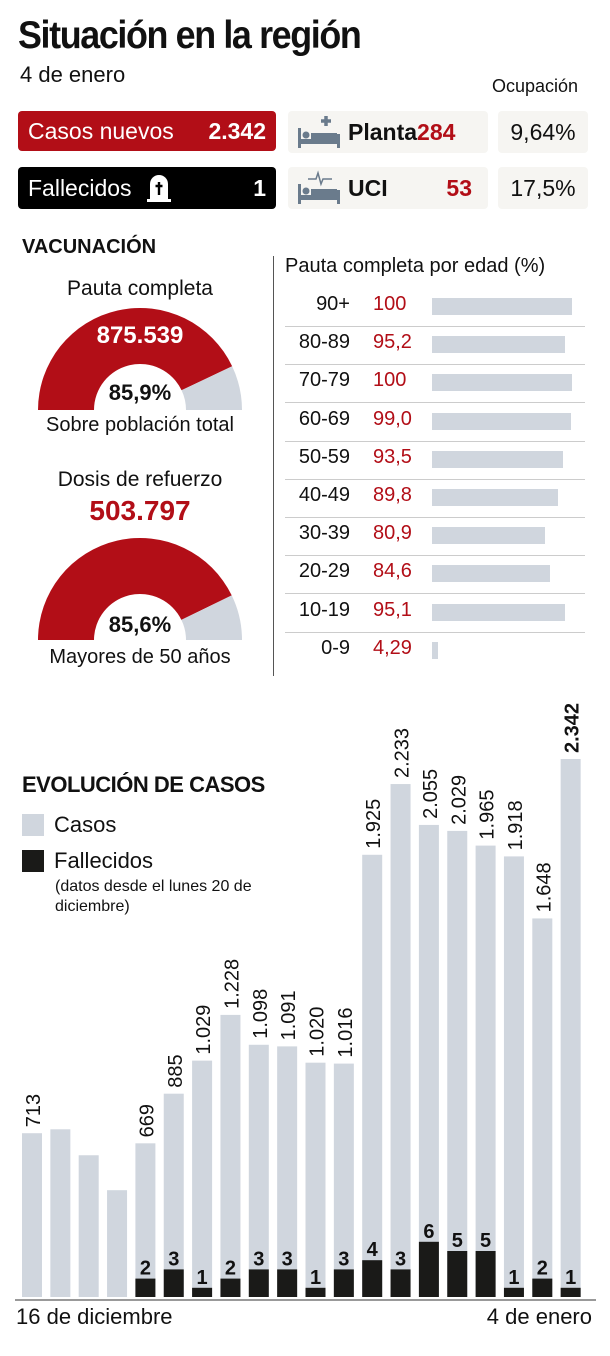 This screenshot has width=610, height=1356. I want to click on age-value: 89,8, so click(392, 495).